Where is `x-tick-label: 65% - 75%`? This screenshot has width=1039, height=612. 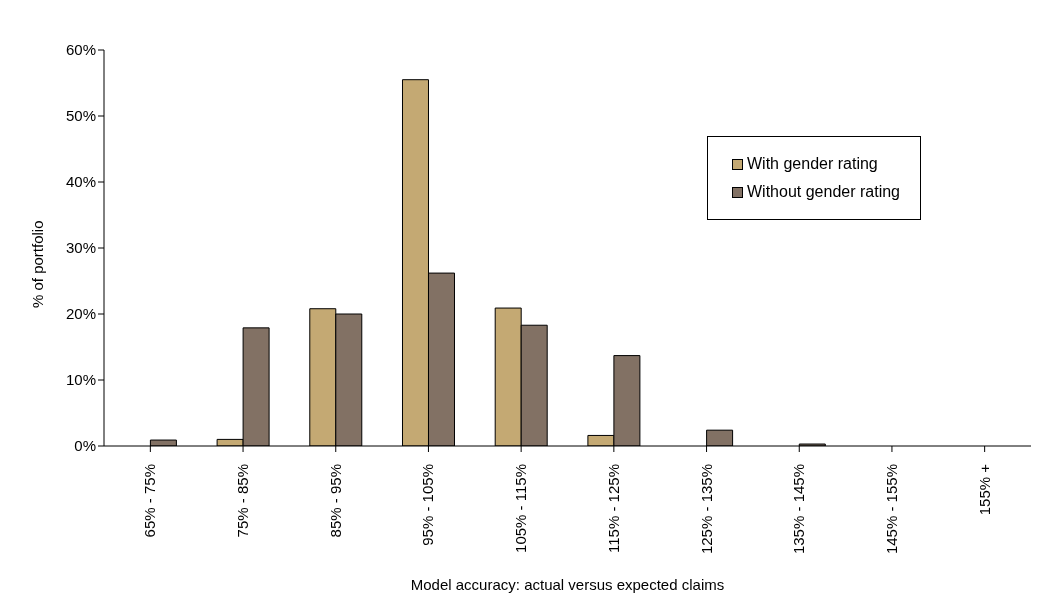
x-tick-label: 65% - 75% is located at coordinates (150, 501).